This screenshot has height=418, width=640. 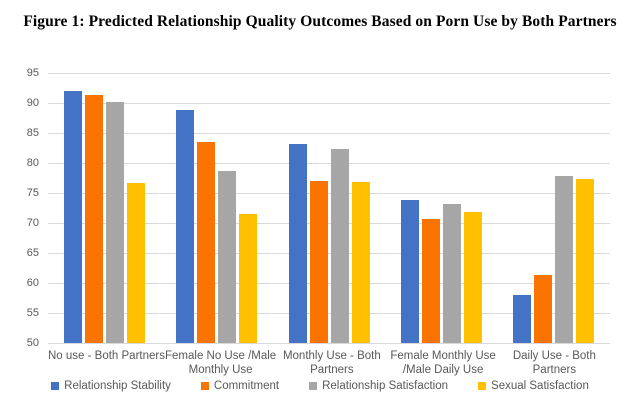 I want to click on x-tick-line: Daily Use - Both, so click(x=554, y=356).